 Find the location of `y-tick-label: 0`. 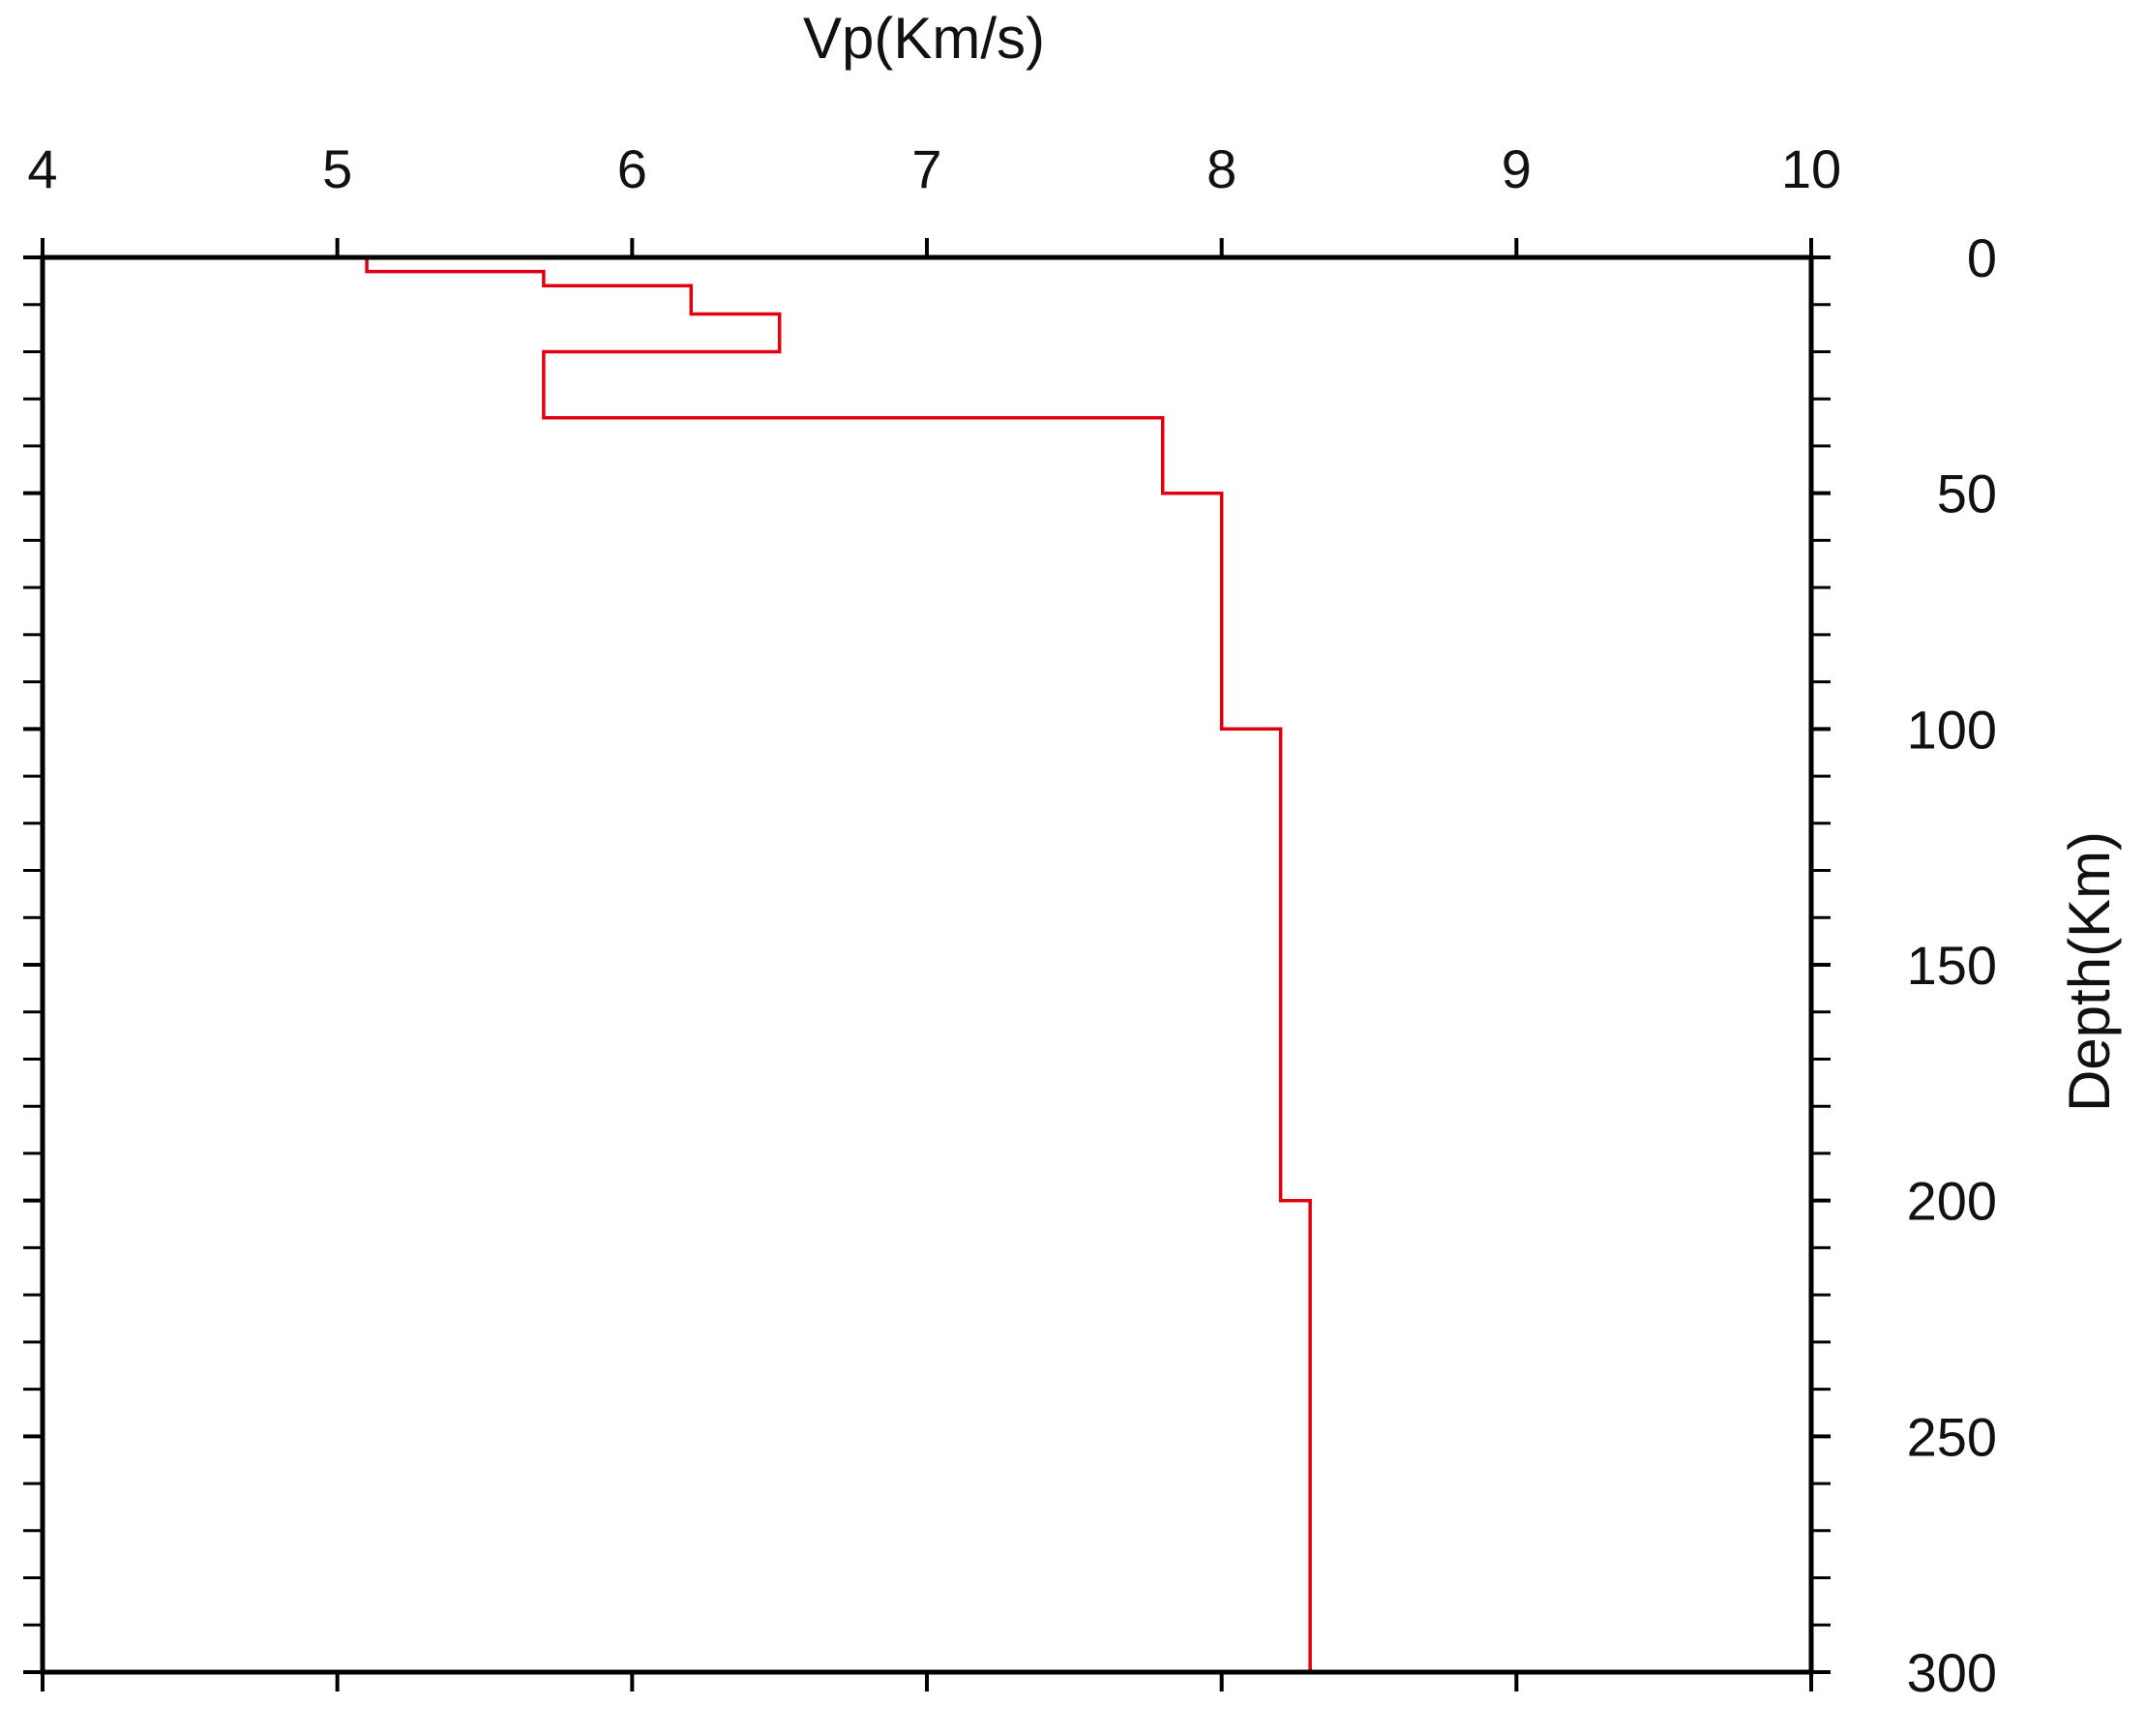

y-tick-label: 0 is located at coordinates (1982, 257).